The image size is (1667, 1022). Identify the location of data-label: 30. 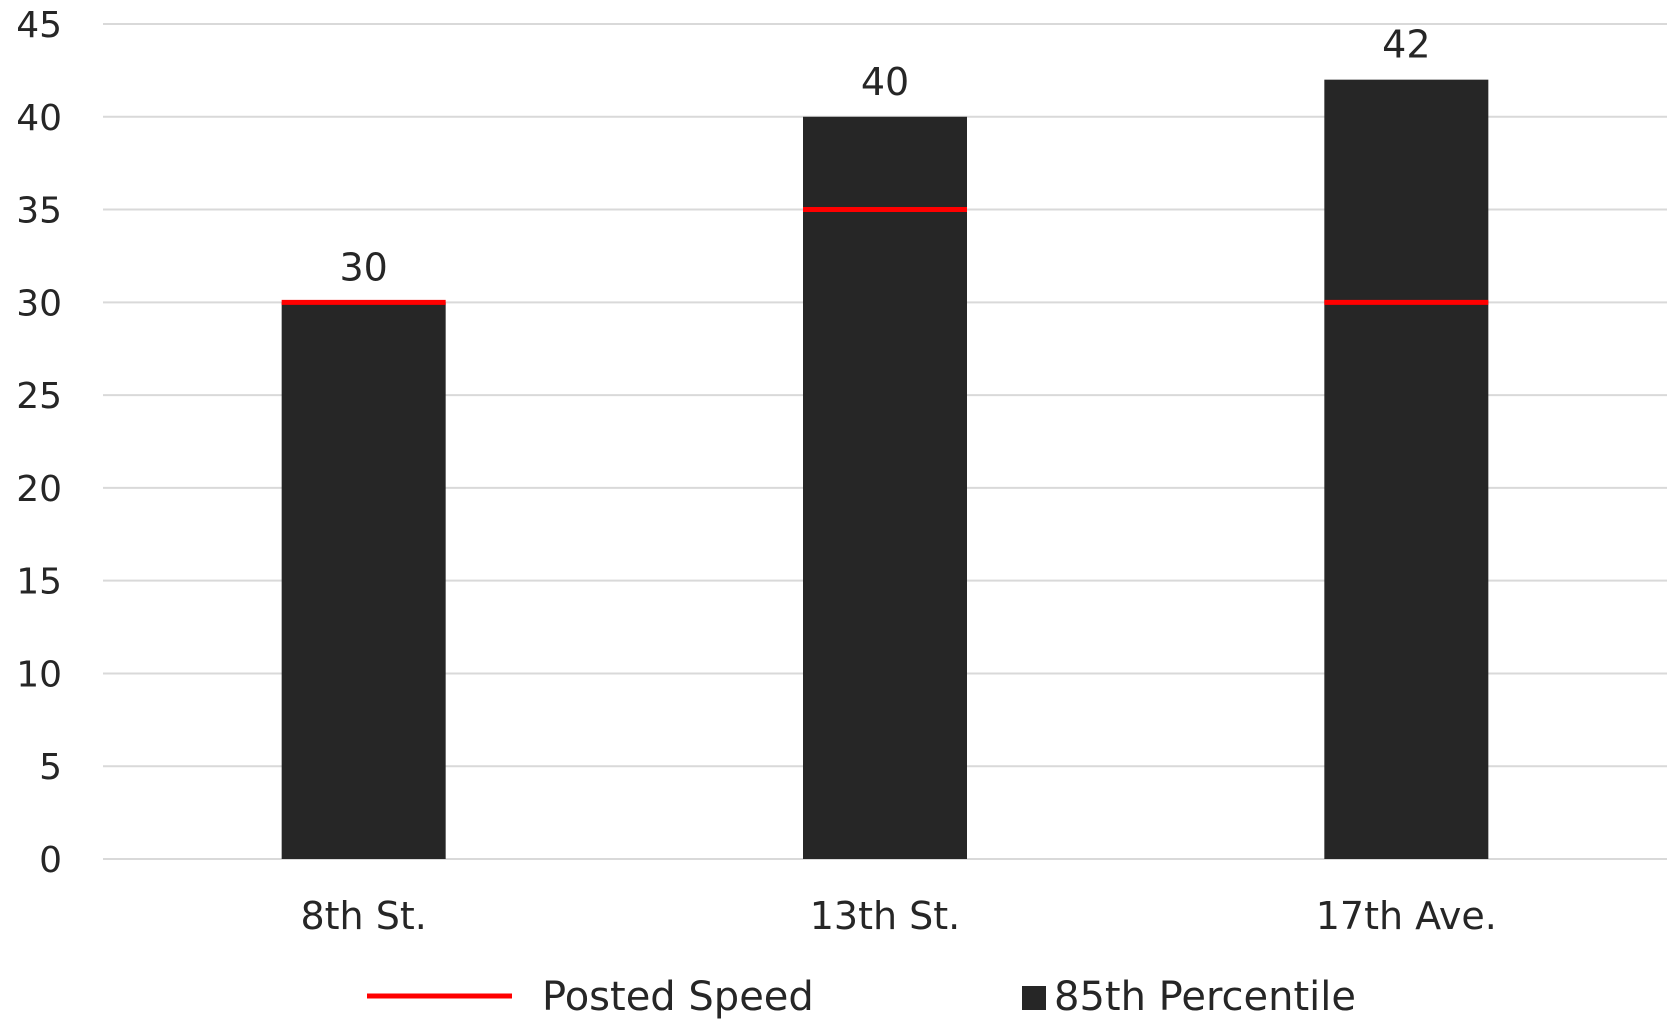
(363, 267).